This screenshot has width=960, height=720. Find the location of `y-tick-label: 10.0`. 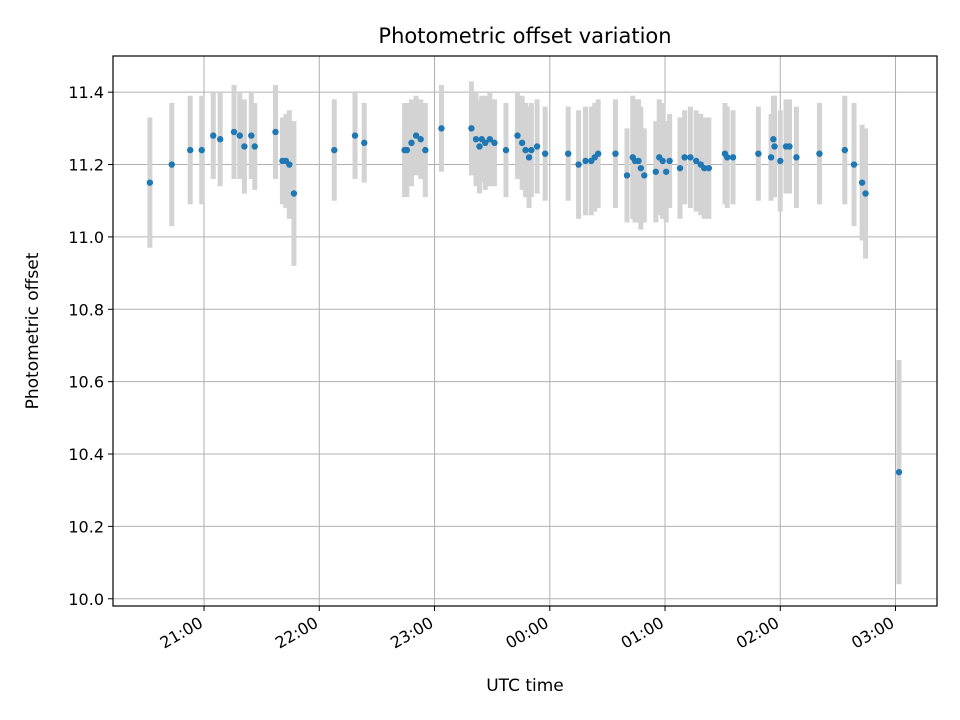

y-tick-label: 10.0 is located at coordinates (86, 599).